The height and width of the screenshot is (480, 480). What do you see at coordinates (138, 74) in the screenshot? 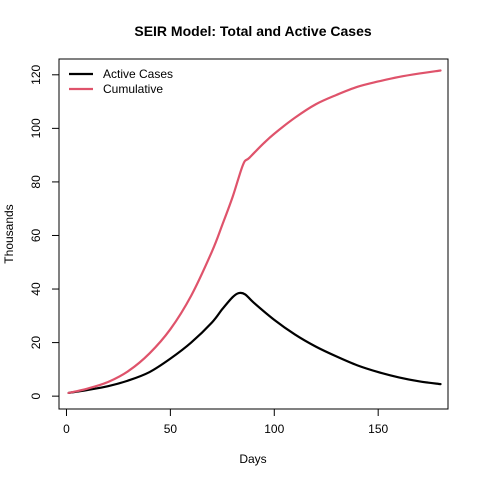
I see `legend-label-active-cases: Active Cases` at bounding box center [138, 74].